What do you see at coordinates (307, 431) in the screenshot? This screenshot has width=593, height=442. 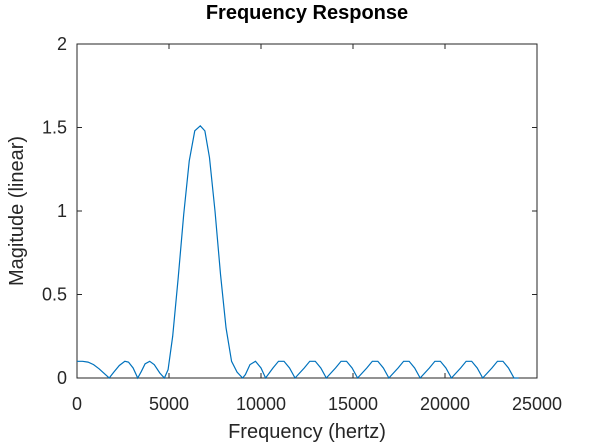 I see `x-axis-label: Frequency (hertz)` at bounding box center [307, 431].